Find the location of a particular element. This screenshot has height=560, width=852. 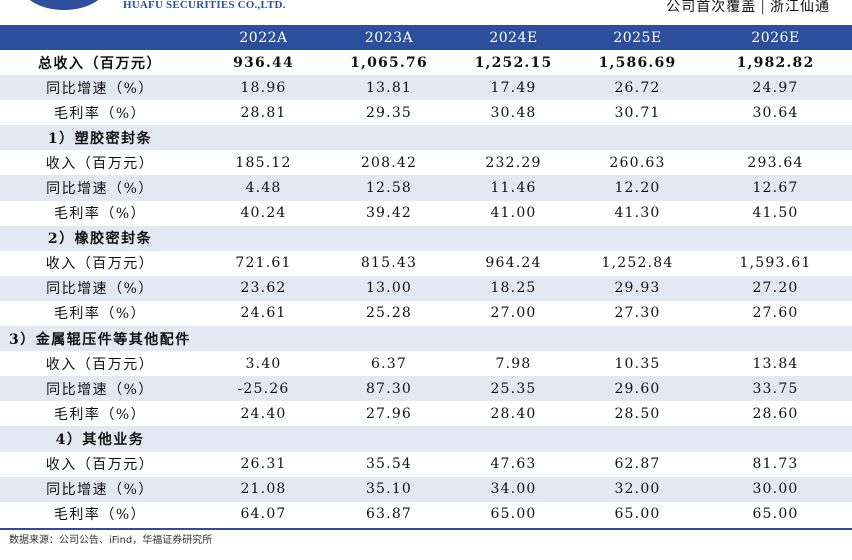

cell-value: 28.81 is located at coordinates (263, 112).